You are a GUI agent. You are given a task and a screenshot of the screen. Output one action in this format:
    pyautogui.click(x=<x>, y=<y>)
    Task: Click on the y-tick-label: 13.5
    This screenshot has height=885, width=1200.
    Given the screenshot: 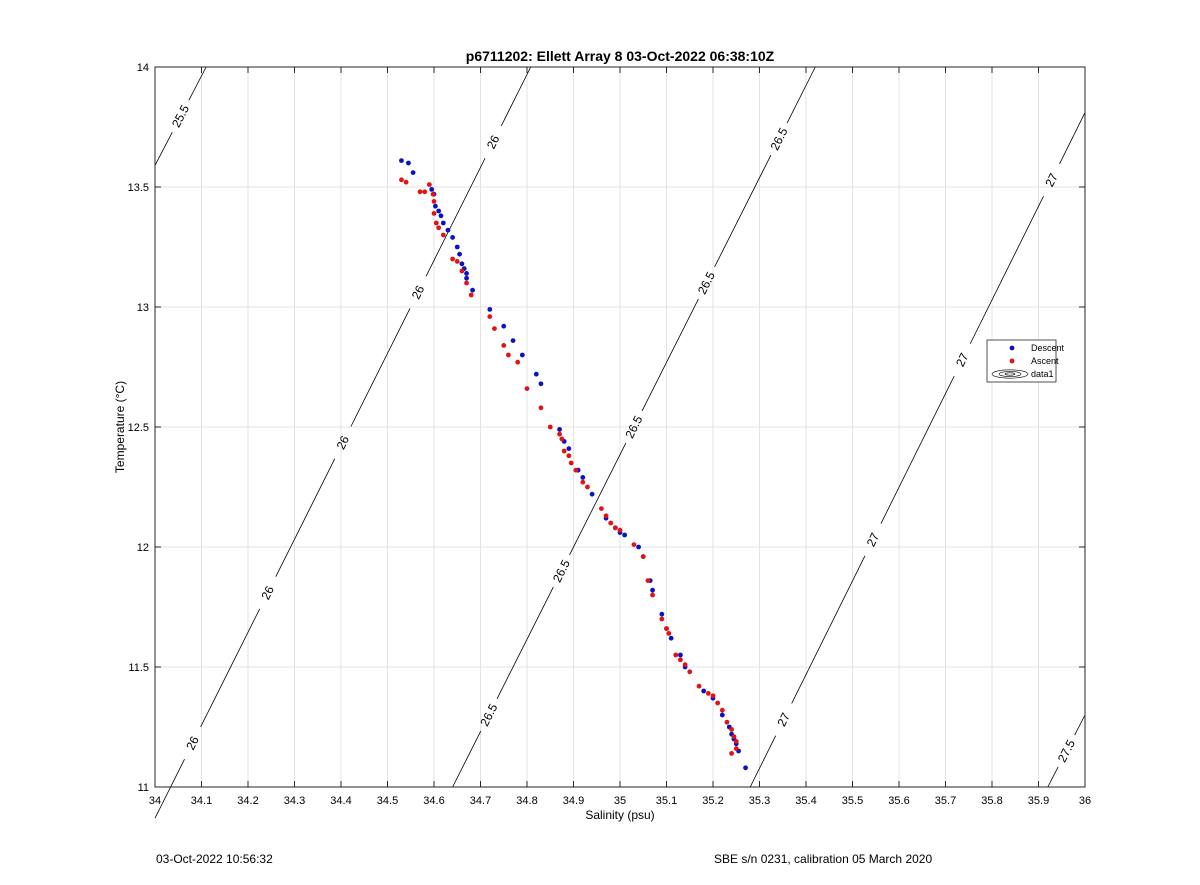 What is the action you would take?
    pyautogui.click(x=138, y=188)
    